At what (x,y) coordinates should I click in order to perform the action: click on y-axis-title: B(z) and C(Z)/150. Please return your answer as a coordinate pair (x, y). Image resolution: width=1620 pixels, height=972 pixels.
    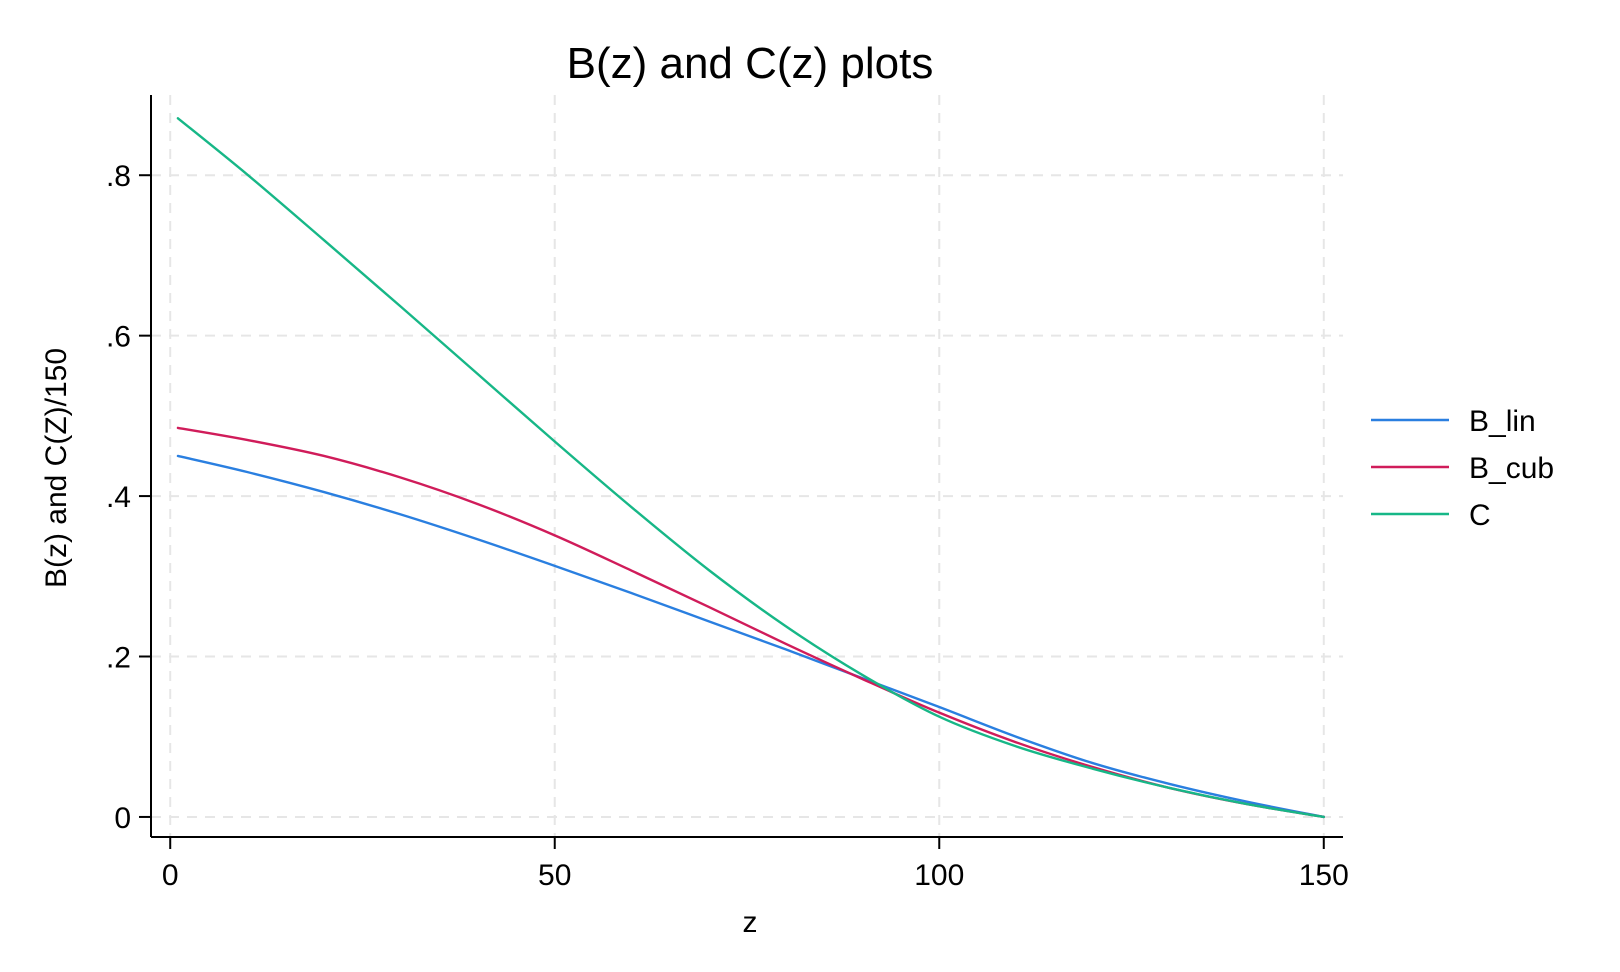
    Looking at the image, I should click on (56, 468).